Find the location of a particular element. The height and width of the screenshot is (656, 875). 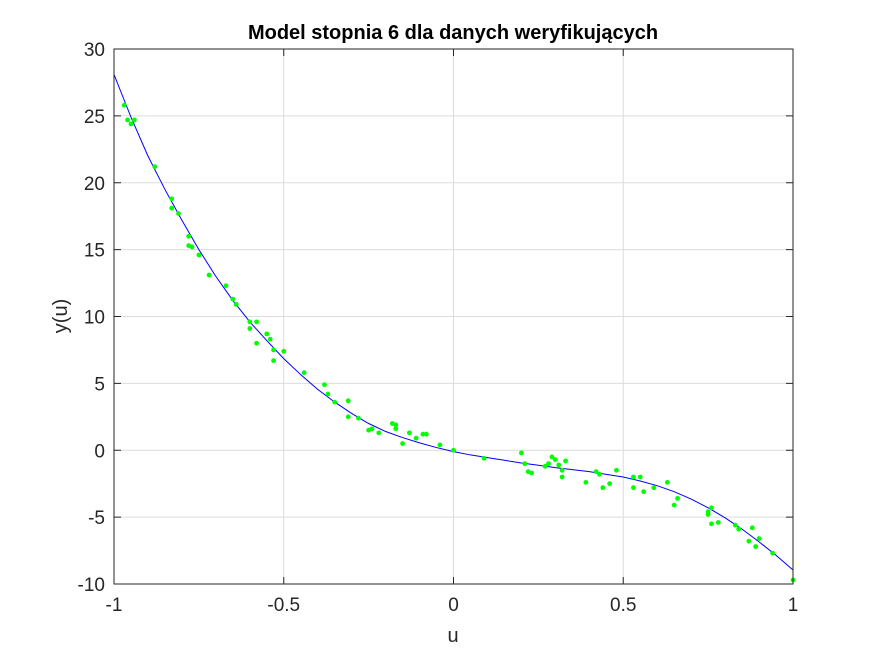

y-tick-label: -5 is located at coordinates (96, 518).